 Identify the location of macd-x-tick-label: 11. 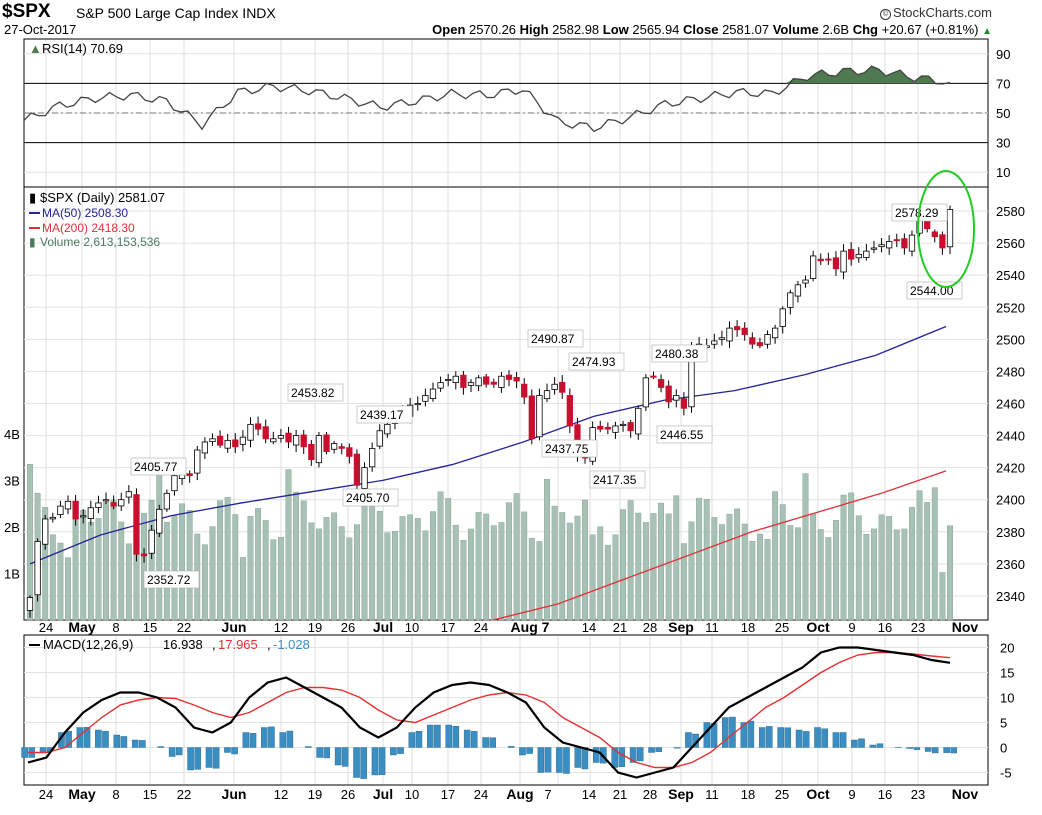
(712, 794).